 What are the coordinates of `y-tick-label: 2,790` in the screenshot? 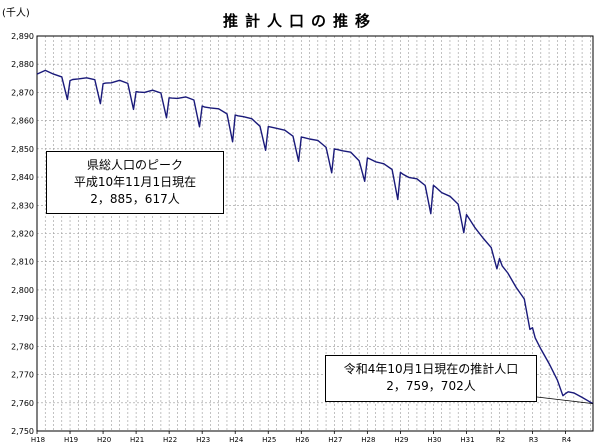 It's located at (22, 318).